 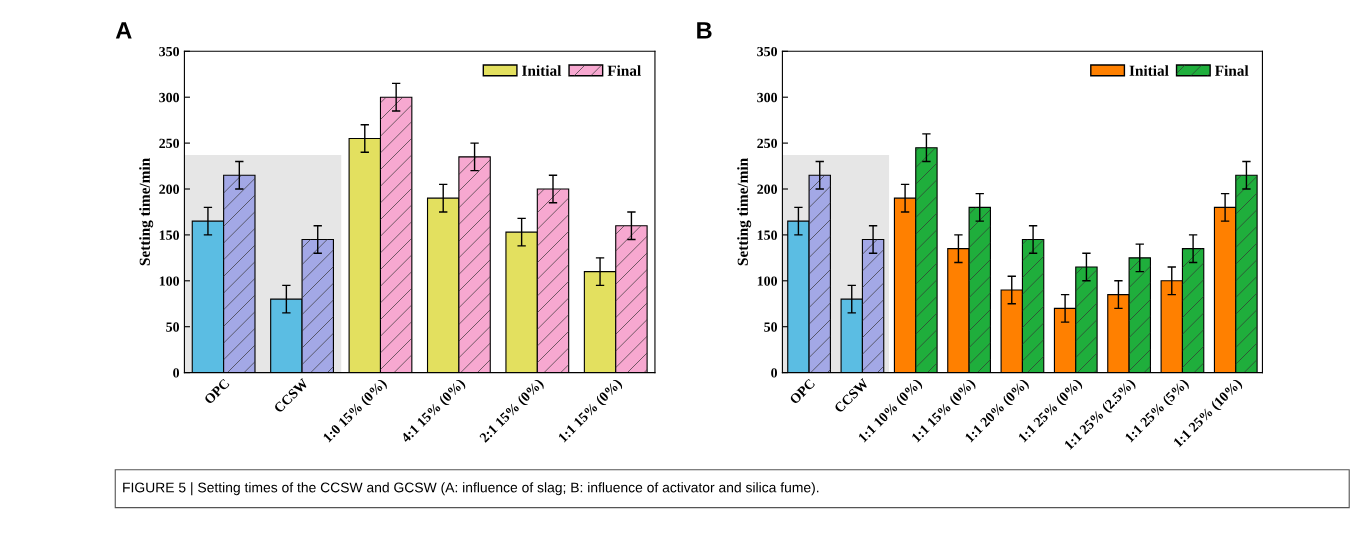 I want to click on caption: FIGURE 5 | Setting times of the CCSW and GCSW (A: influence of slag; B: influence of activator and silica fume)., so click(x=471, y=489).